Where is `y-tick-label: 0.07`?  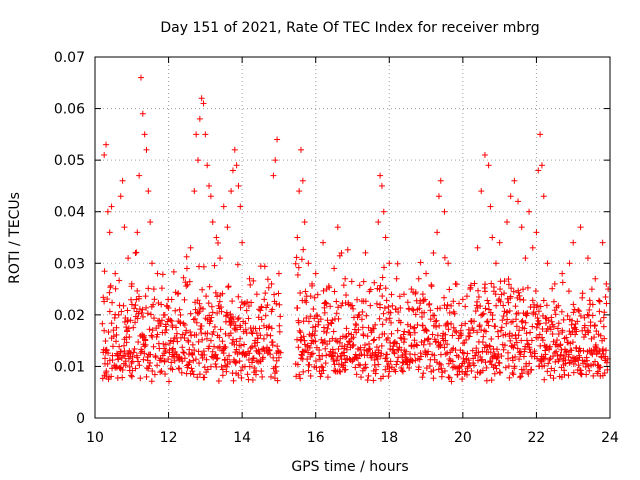 y-tick-label: 0.07 is located at coordinates (69, 58).